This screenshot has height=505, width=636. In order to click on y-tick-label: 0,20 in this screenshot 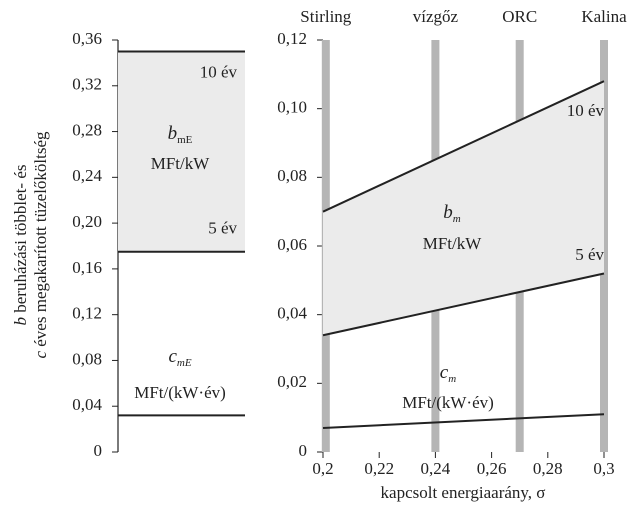, I will do `click(87, 221)`.